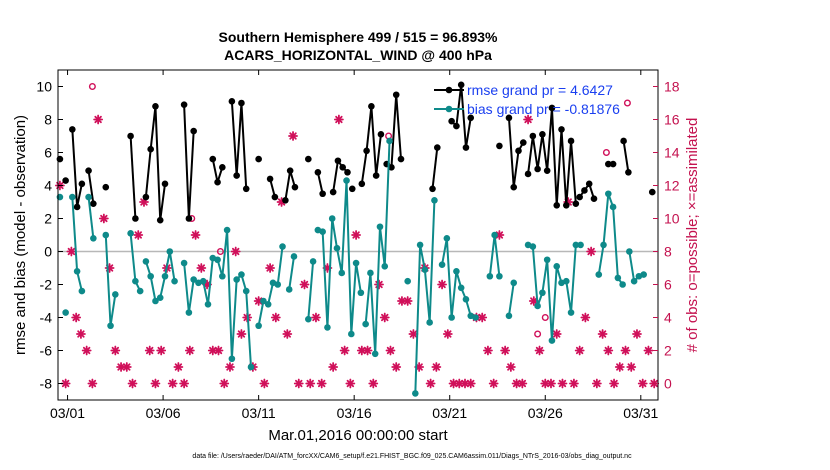 This screenshot has width=830, height=470. Describe the element at coordinates (668, 384) in the screenshot. I see `y-right-tick-label: 0` at that location.